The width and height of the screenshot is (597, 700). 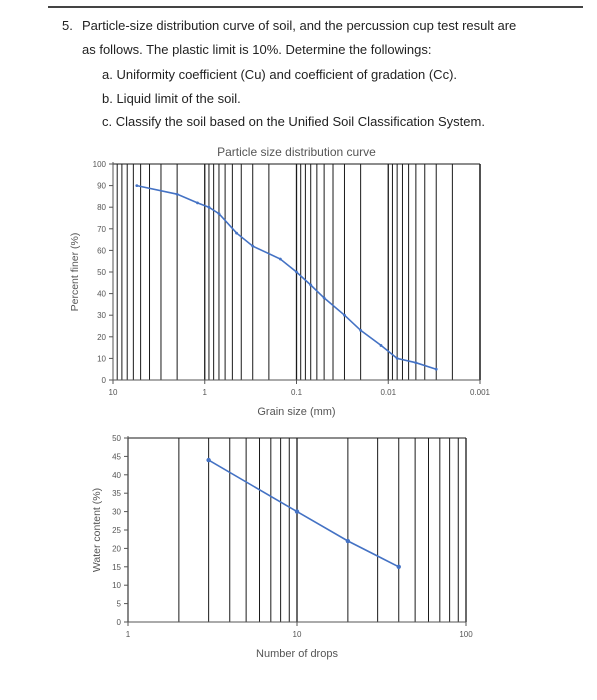 I want to click on y-tick-label: 70, so click(x=101, y=229).